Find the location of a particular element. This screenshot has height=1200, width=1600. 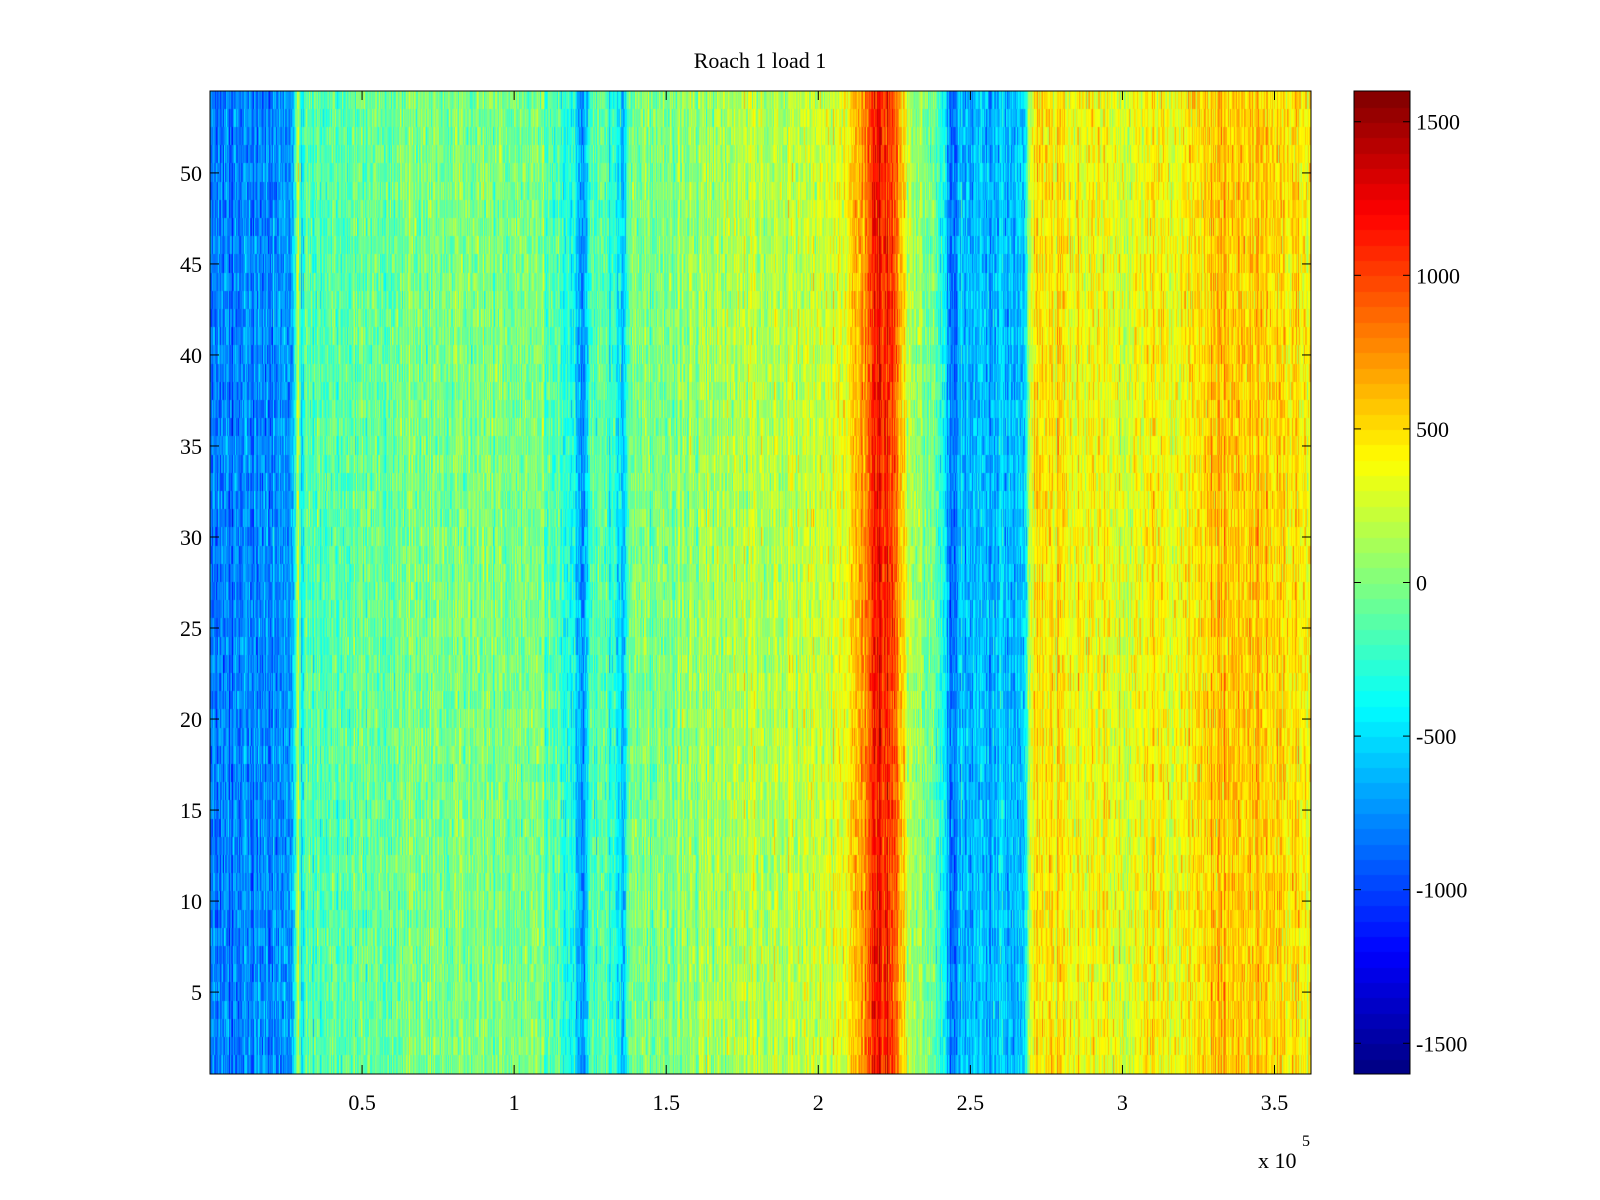

x-tick-label: 2 is located at coordinates (818, 1102).